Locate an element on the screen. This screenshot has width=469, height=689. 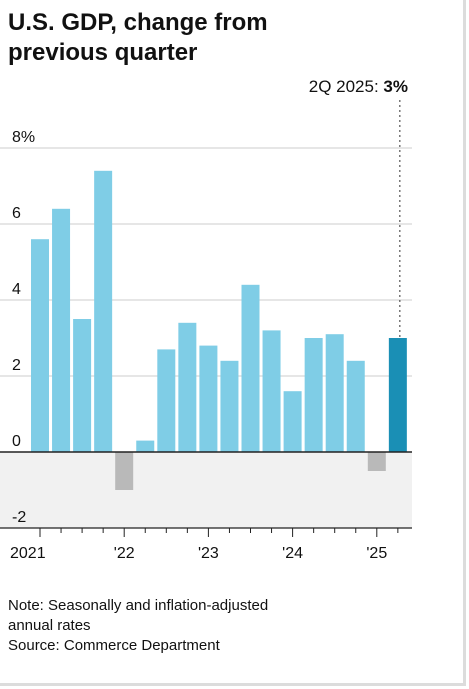
source-line: Source: Commerce Department is located at coordinates (114, 645).